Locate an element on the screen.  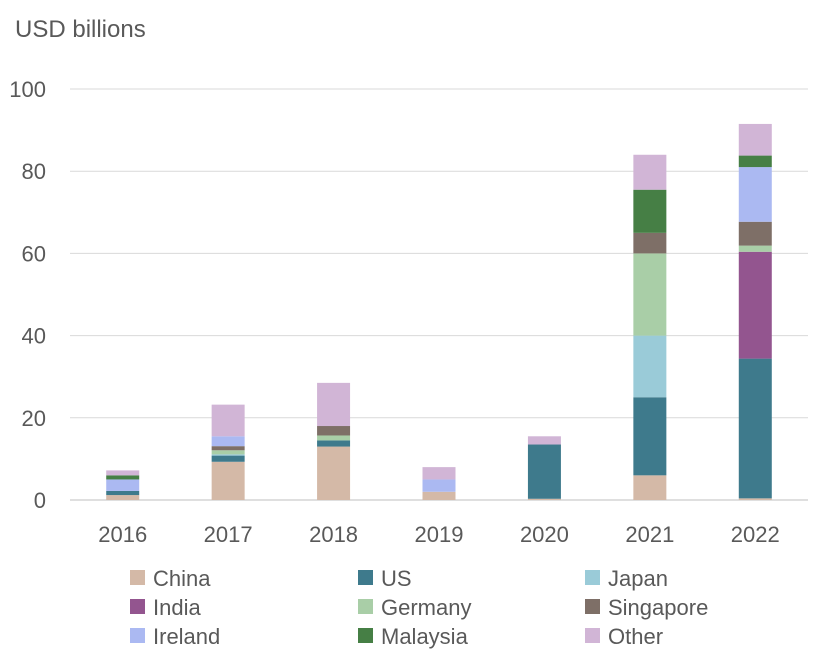
bar-segment-singapore-2018 is located at coordinates (334, 431).